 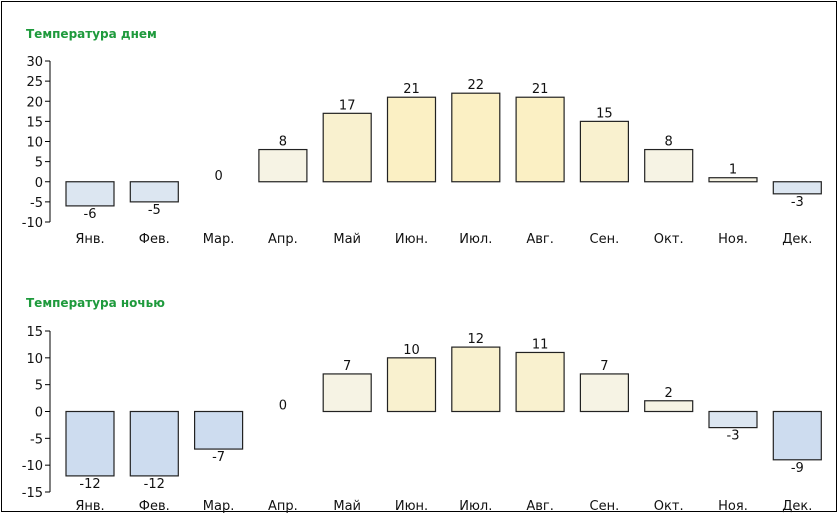 I want to click on bar-value-label: 12, so click(x=476, y=339).